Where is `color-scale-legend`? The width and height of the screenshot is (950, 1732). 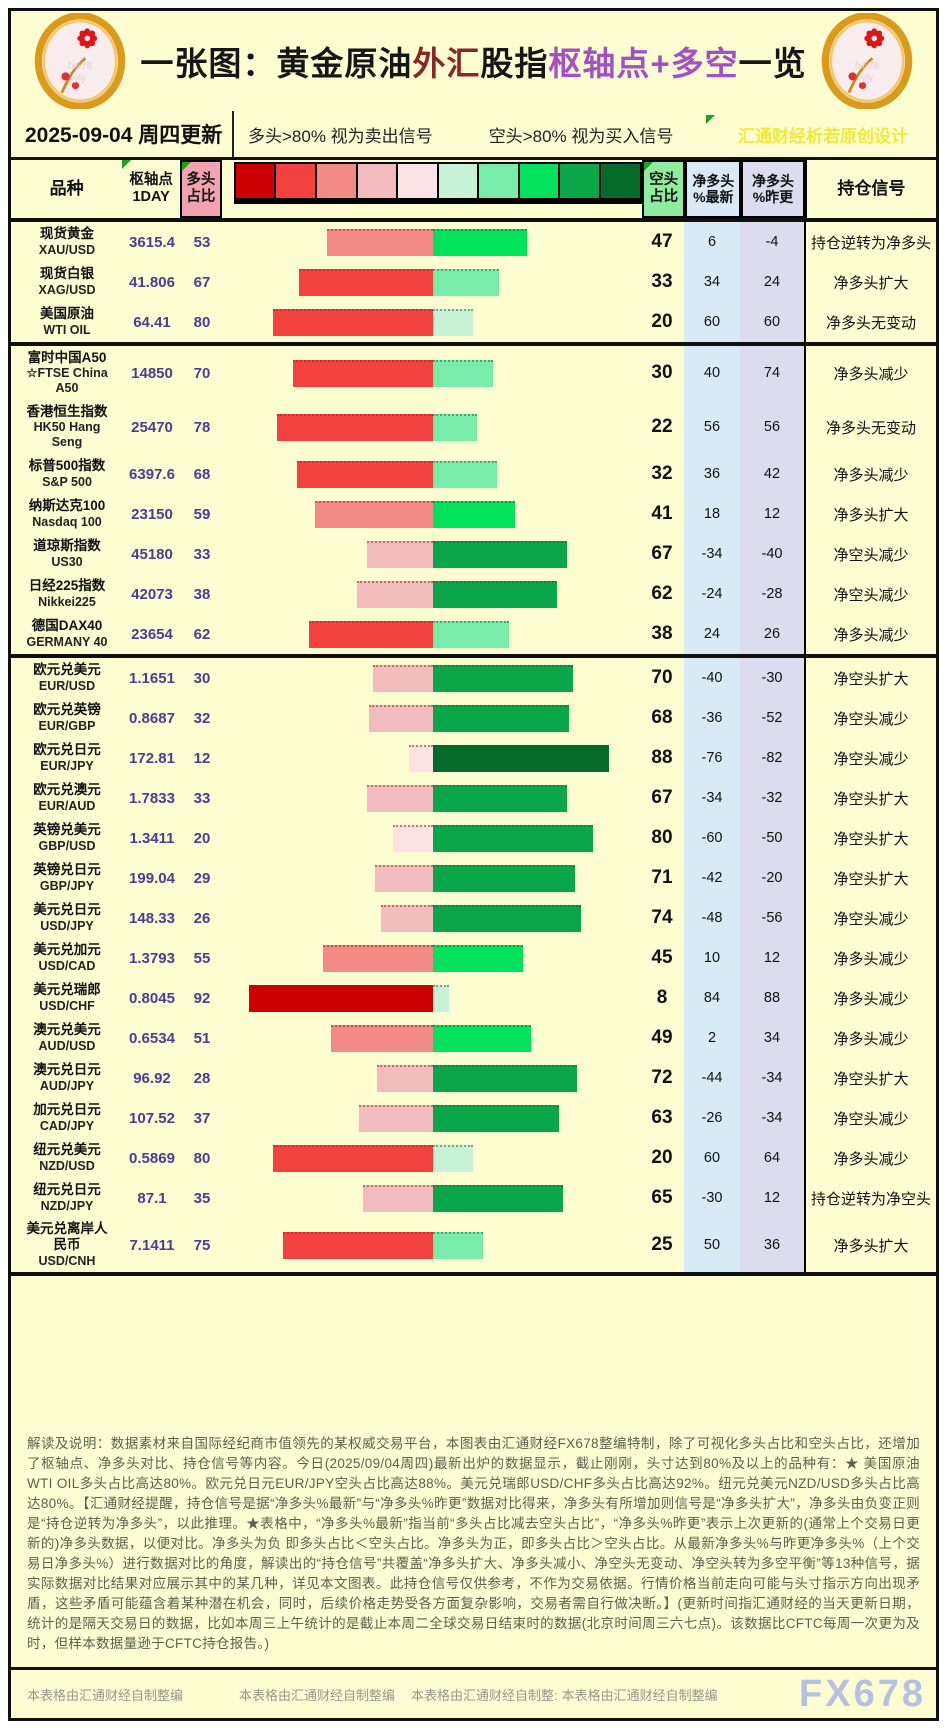 color-scale-legend is located at coordinates (437, 183).